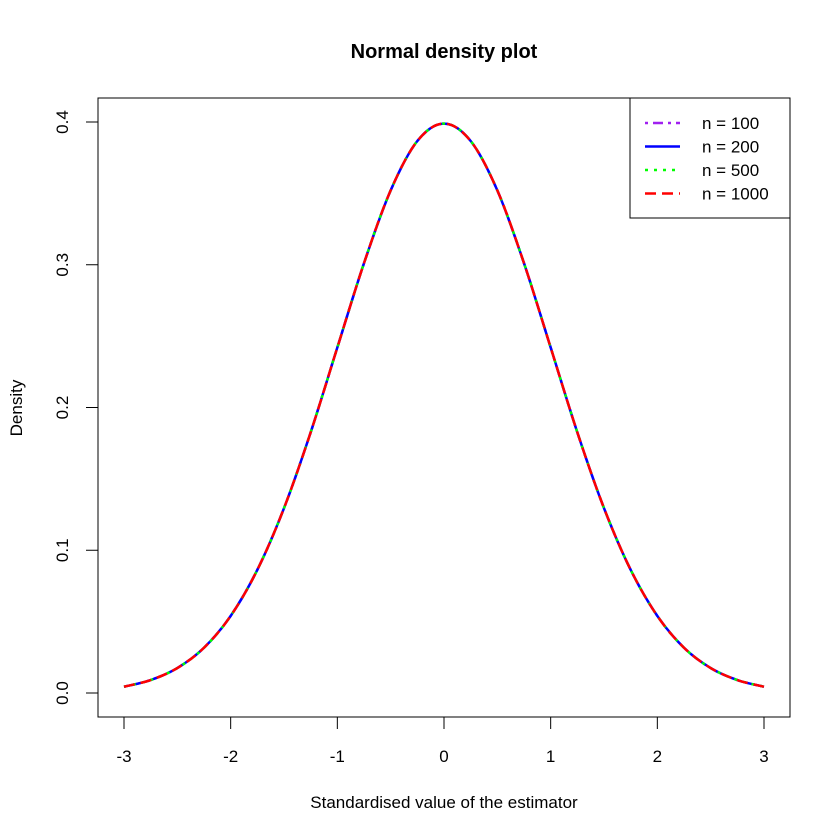  What do you see at coordinates (62, 265) in the screenshot?
I see `y-tick-label: 0.3` at bounding box center [62, 265].